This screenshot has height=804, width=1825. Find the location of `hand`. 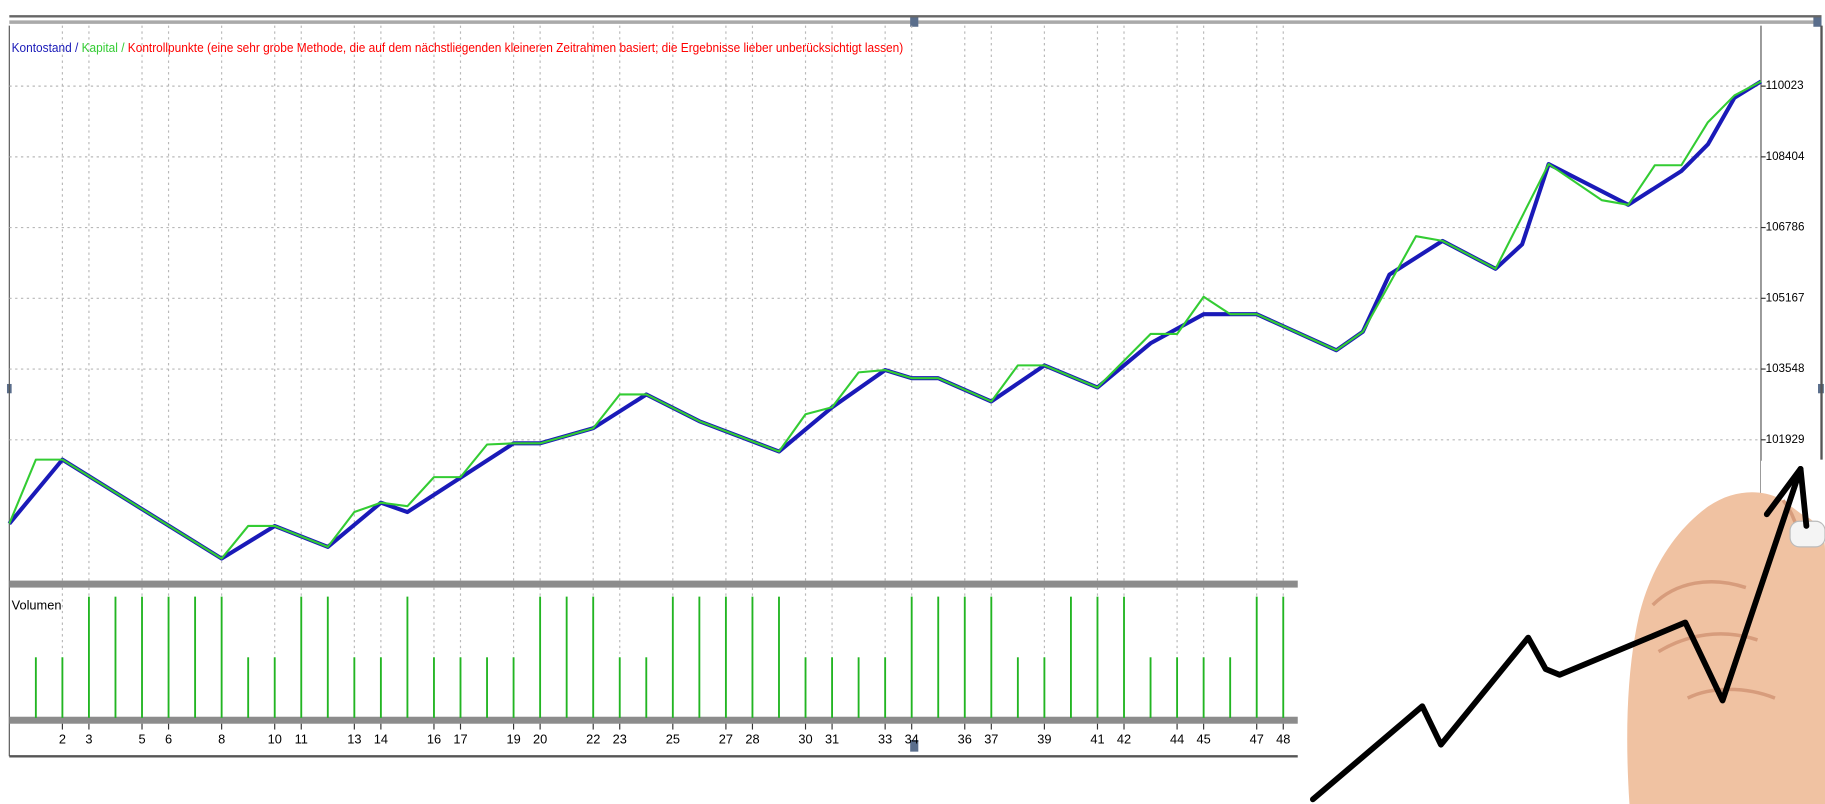

hand is located at coordinates (1726, 648).